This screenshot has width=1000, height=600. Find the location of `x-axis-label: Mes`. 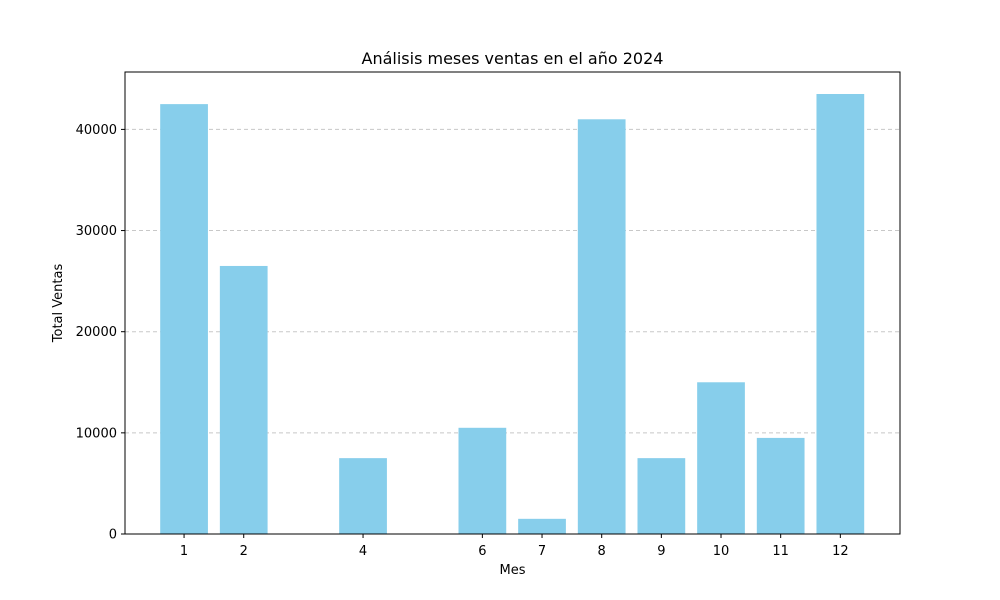

x-axis-label: Mes is located at coordinates (513, 570).